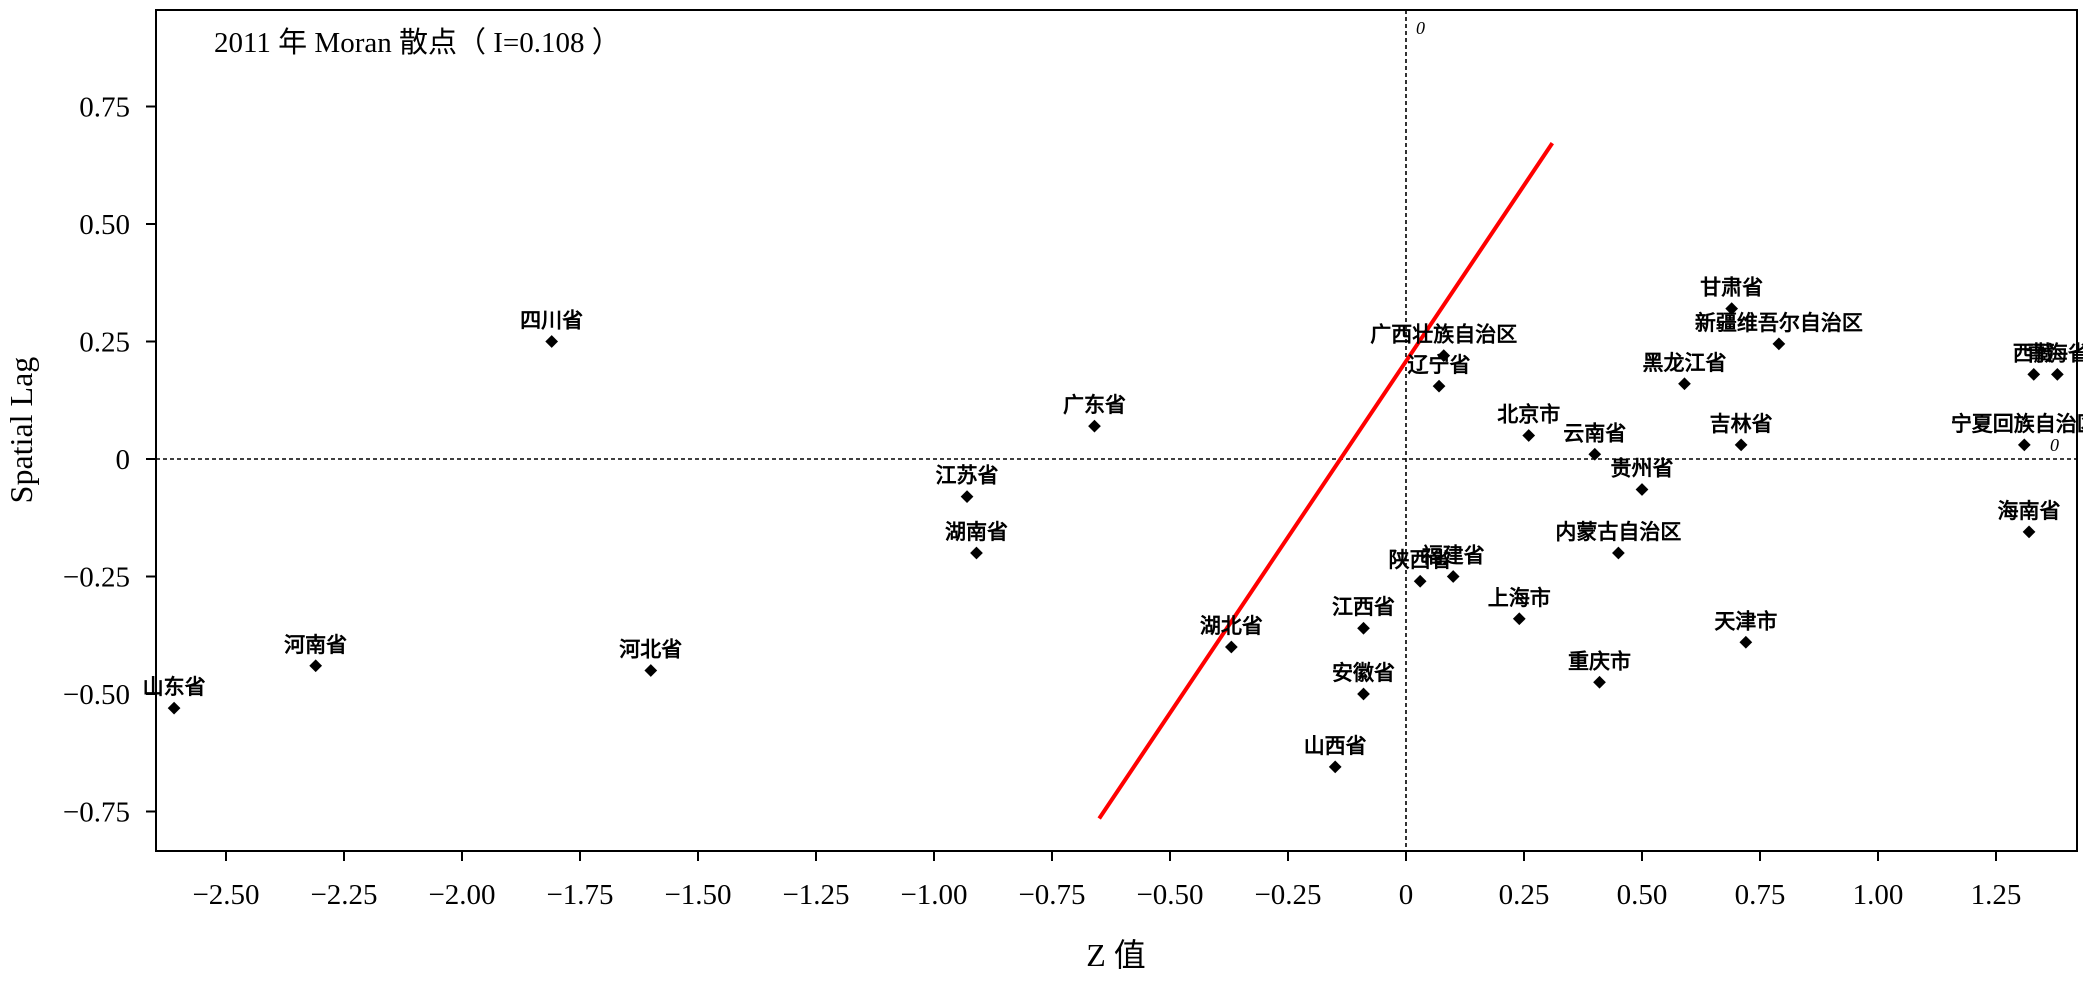  Describe the element at coordinates (1519, 598) in the screenshot. I see `point-label: 上海市` at that location.